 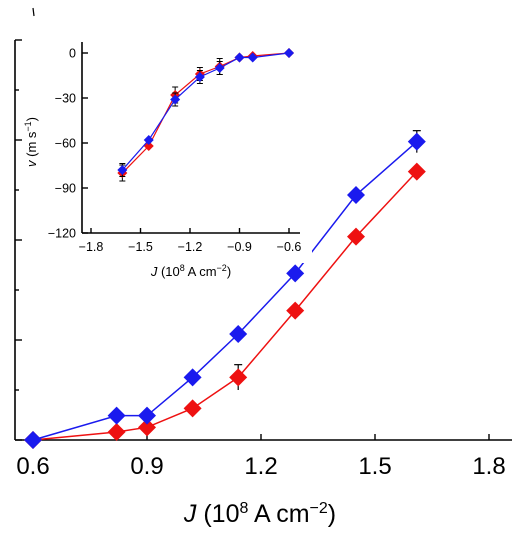 I want to click on inset-series, so click(x=205, y=115).